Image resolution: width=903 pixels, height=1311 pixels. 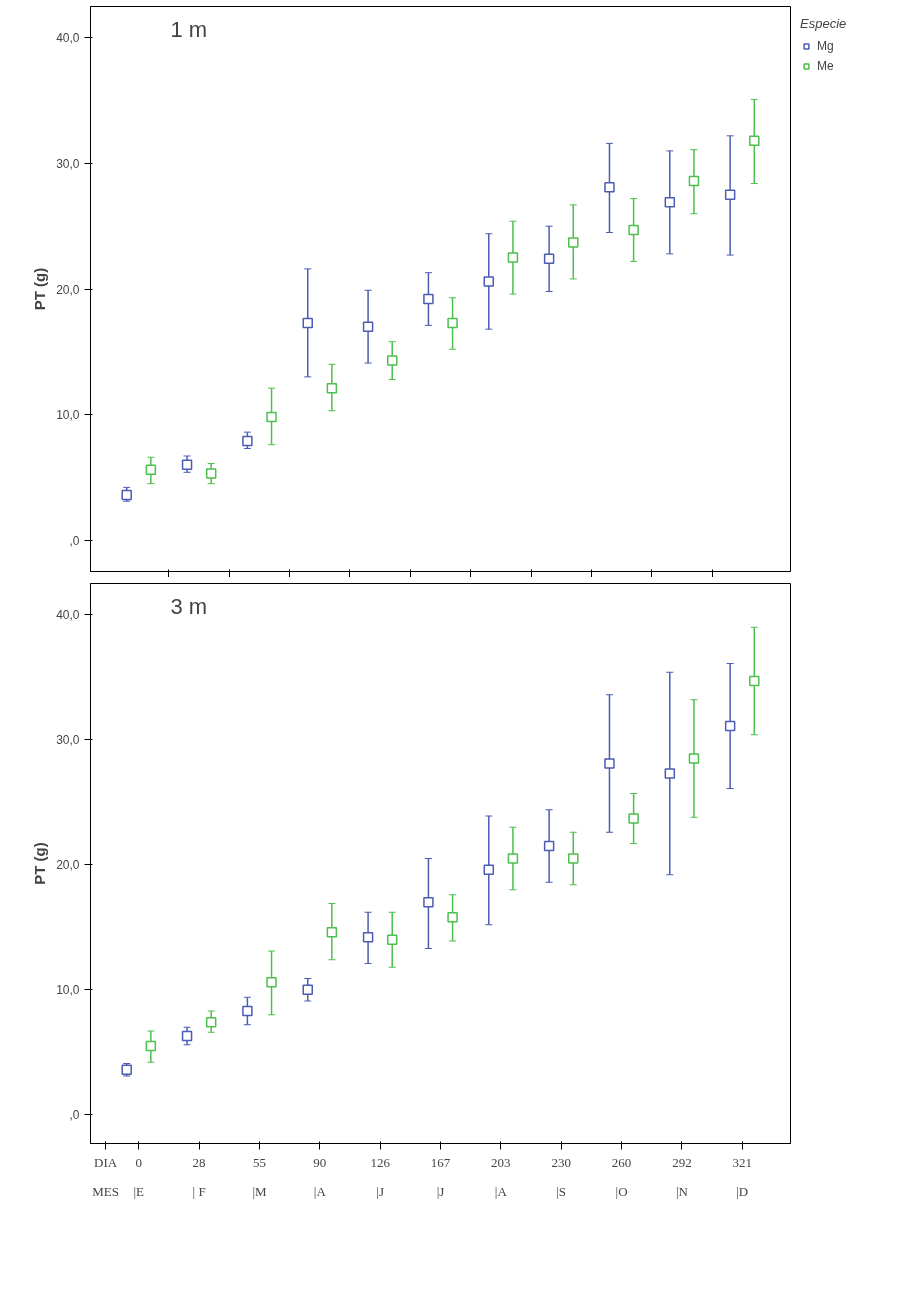 I want to click on text: |M, so click(x=259, y=1191).